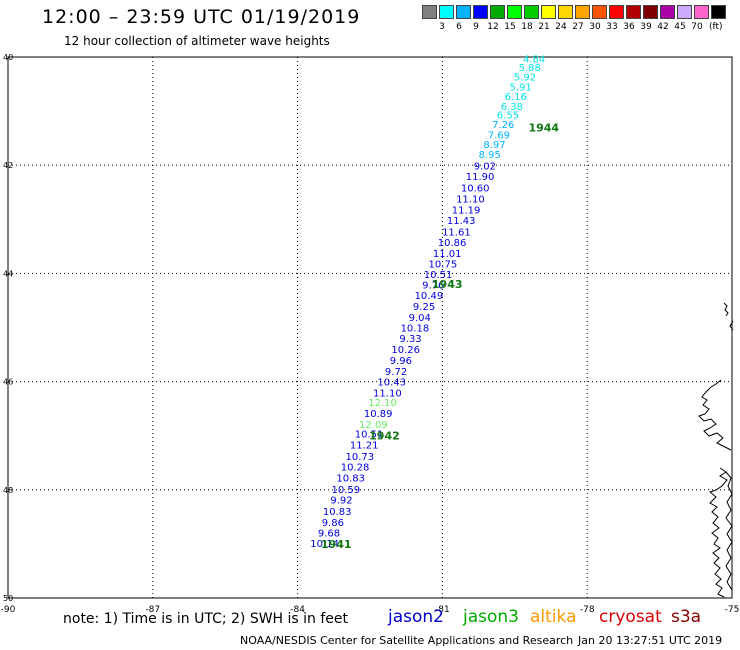  I want to click on wave-height-label: 9.92, so click(341, 501).